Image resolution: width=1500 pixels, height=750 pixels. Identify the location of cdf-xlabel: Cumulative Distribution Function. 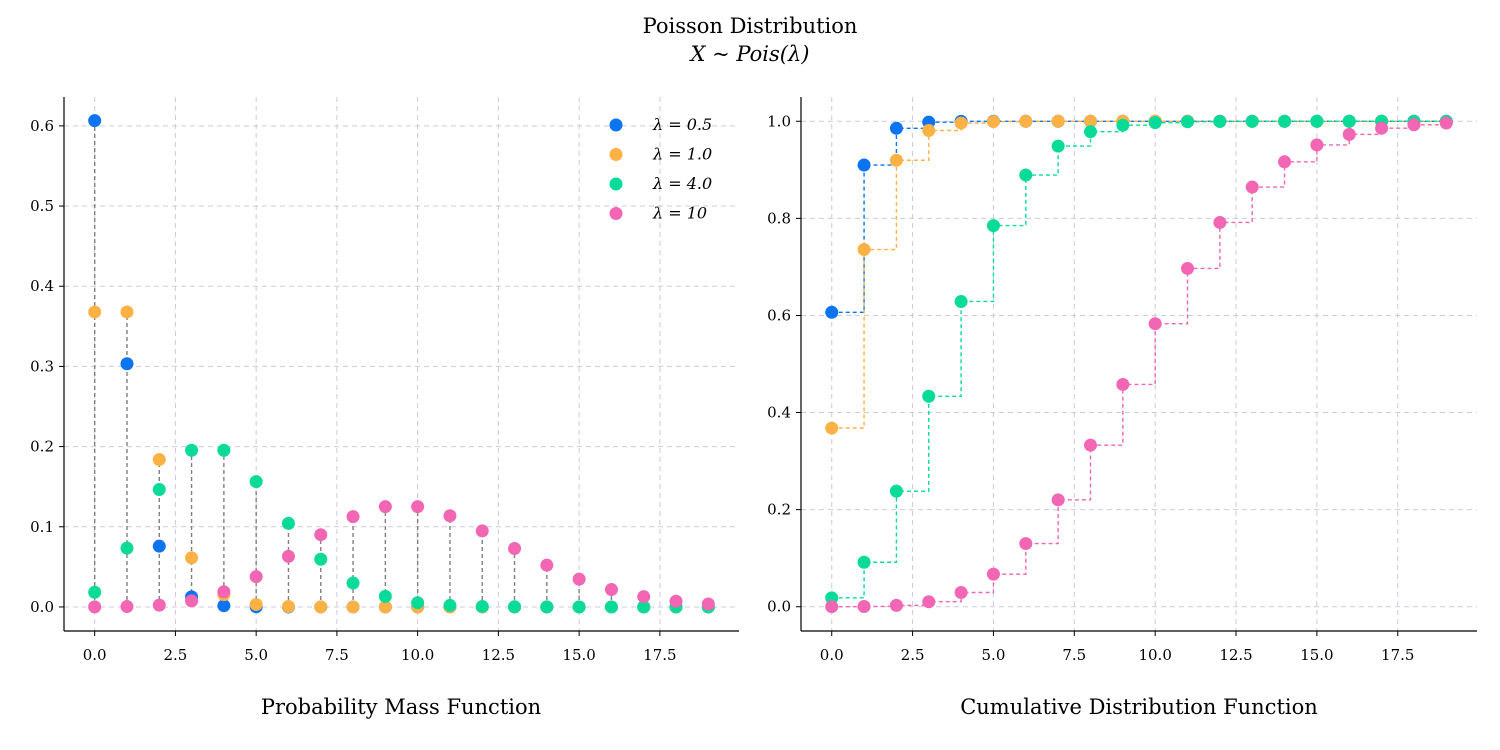
(1139, 707).